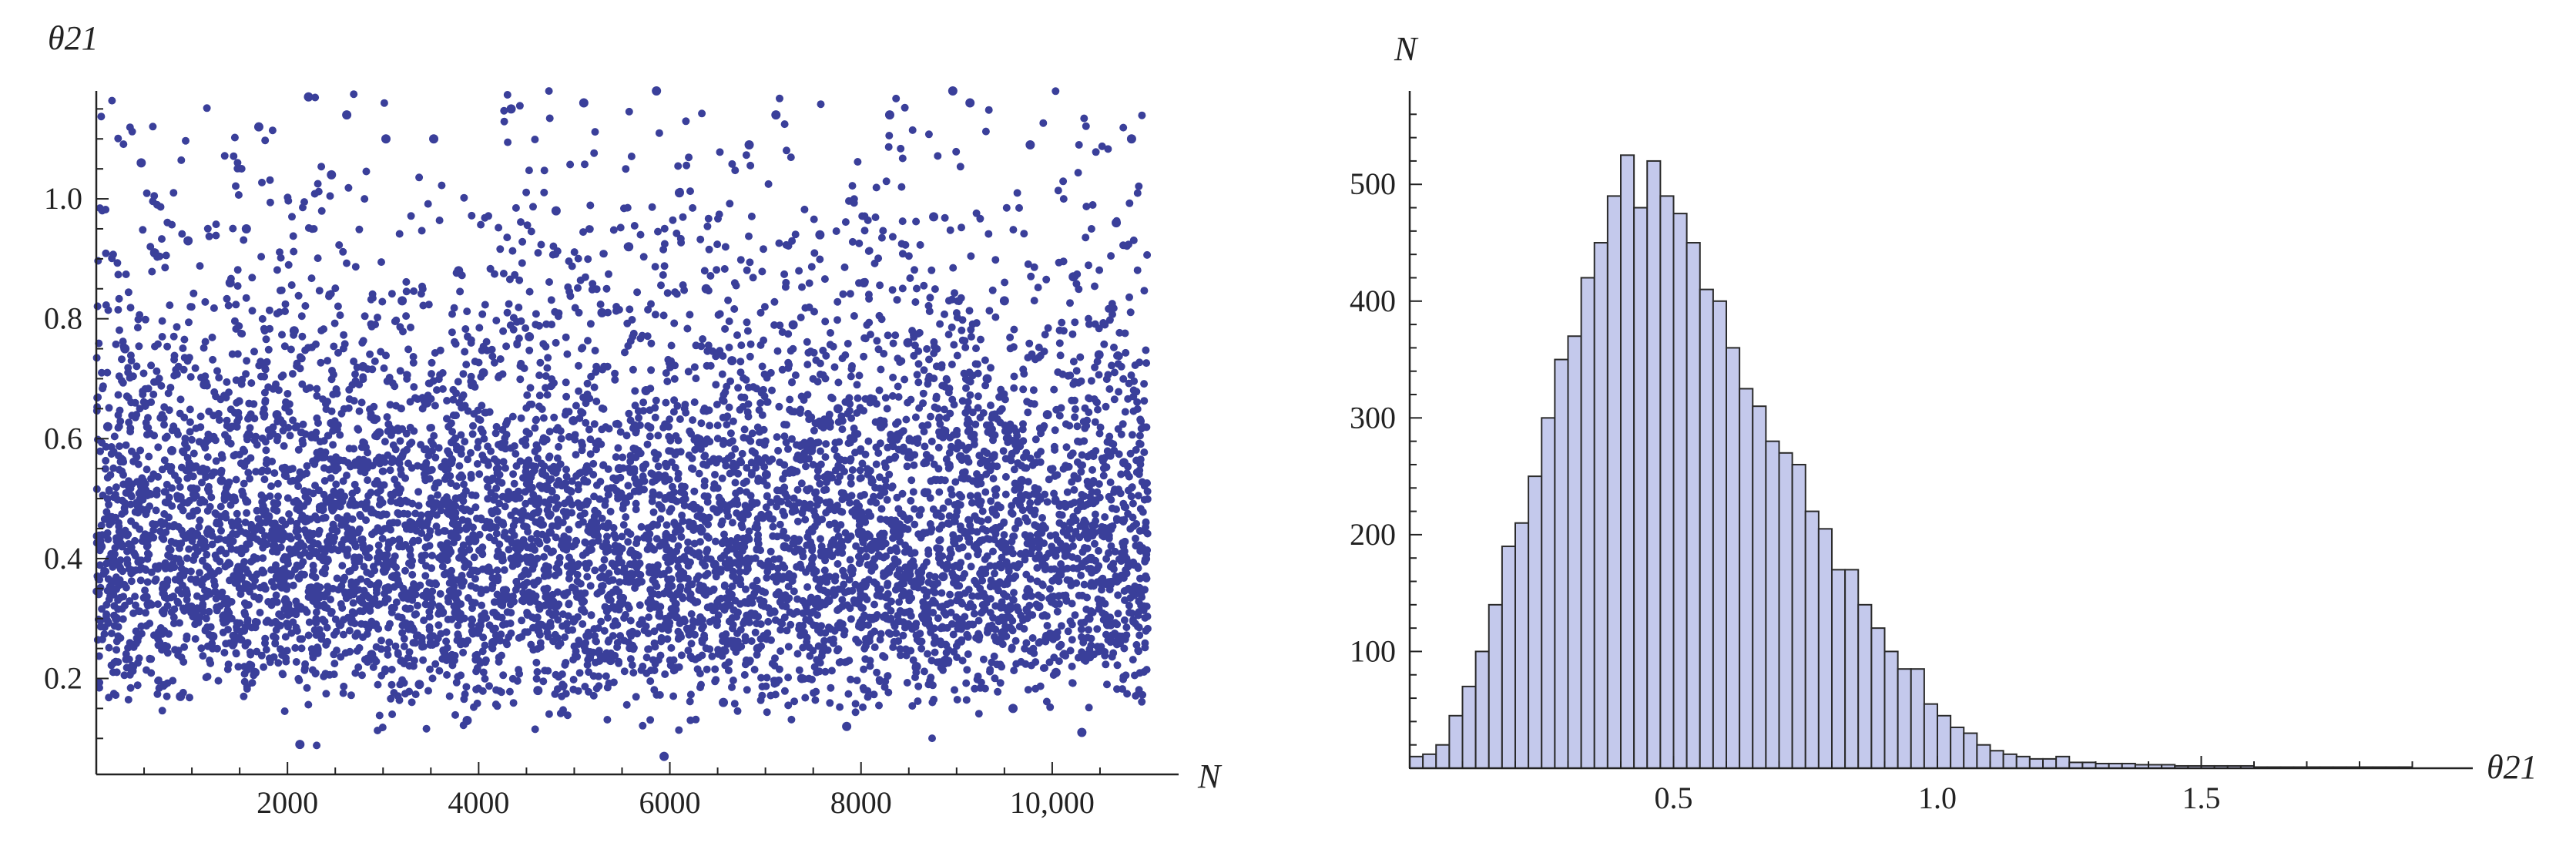 Image resolution: width=2576 pixels, height=853 pixels. Describe the element at coordinates (1373, 534) in the screenshot. I see `histogram-y-tick-label: 200` at that location.